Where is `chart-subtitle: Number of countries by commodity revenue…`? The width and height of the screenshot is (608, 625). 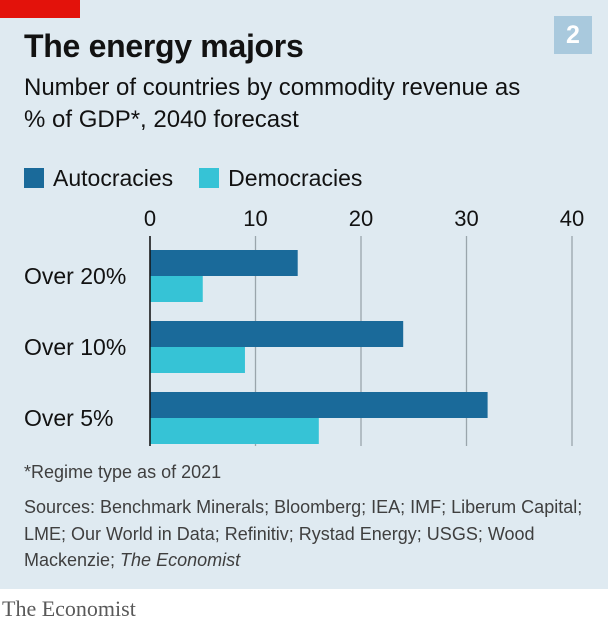
chart-subtitle: Number of countries by commodity revenue… is located at coordinates (272, 103).